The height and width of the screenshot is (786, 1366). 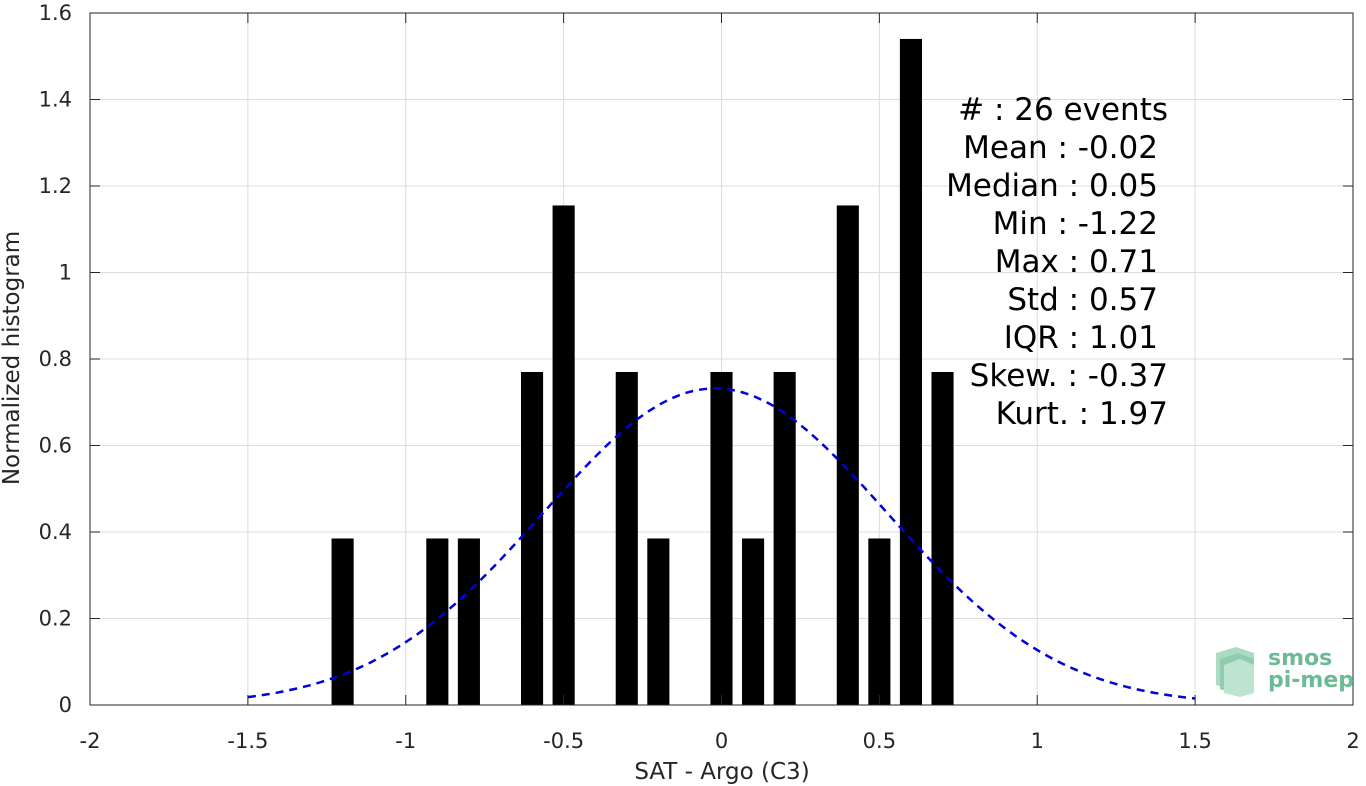 I want to click on stats-line: Kurt. : 1.97, so click(x=1082, y=414).